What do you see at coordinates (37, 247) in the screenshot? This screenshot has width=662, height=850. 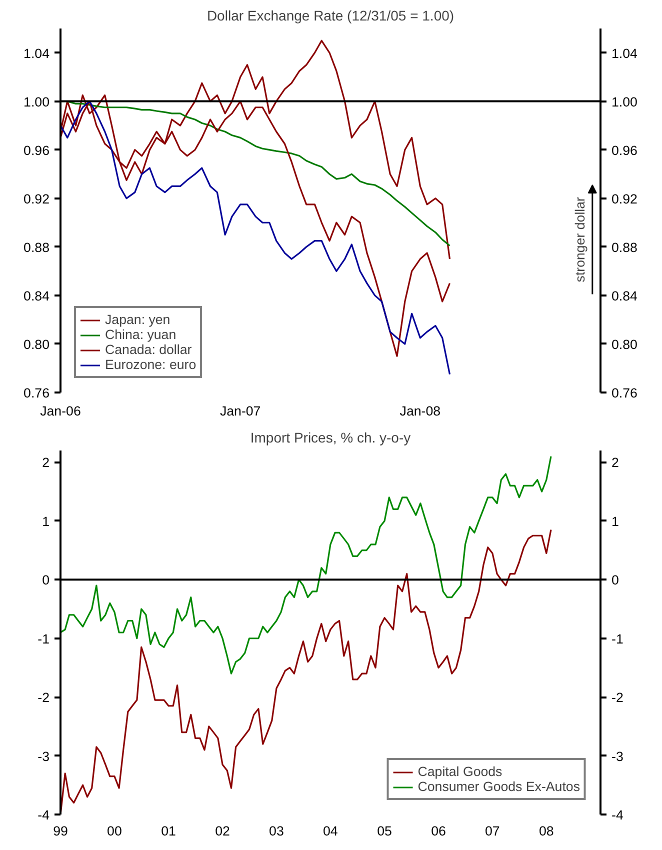 I see `y-tick-label: 0.88` at bounding box center [37, 247].